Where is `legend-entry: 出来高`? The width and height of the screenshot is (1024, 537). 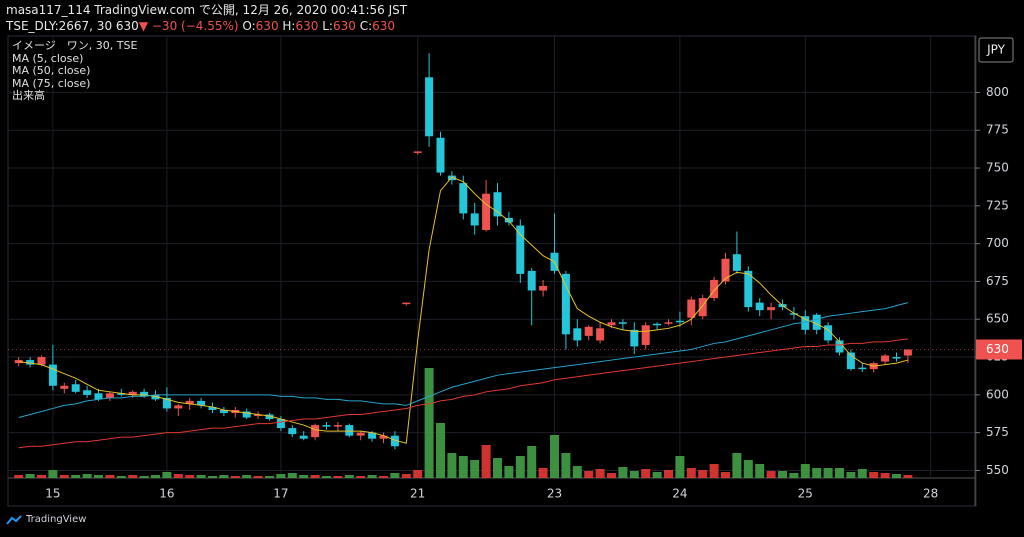 legend-entry: 出来高 is located at coordinates (28, 95).